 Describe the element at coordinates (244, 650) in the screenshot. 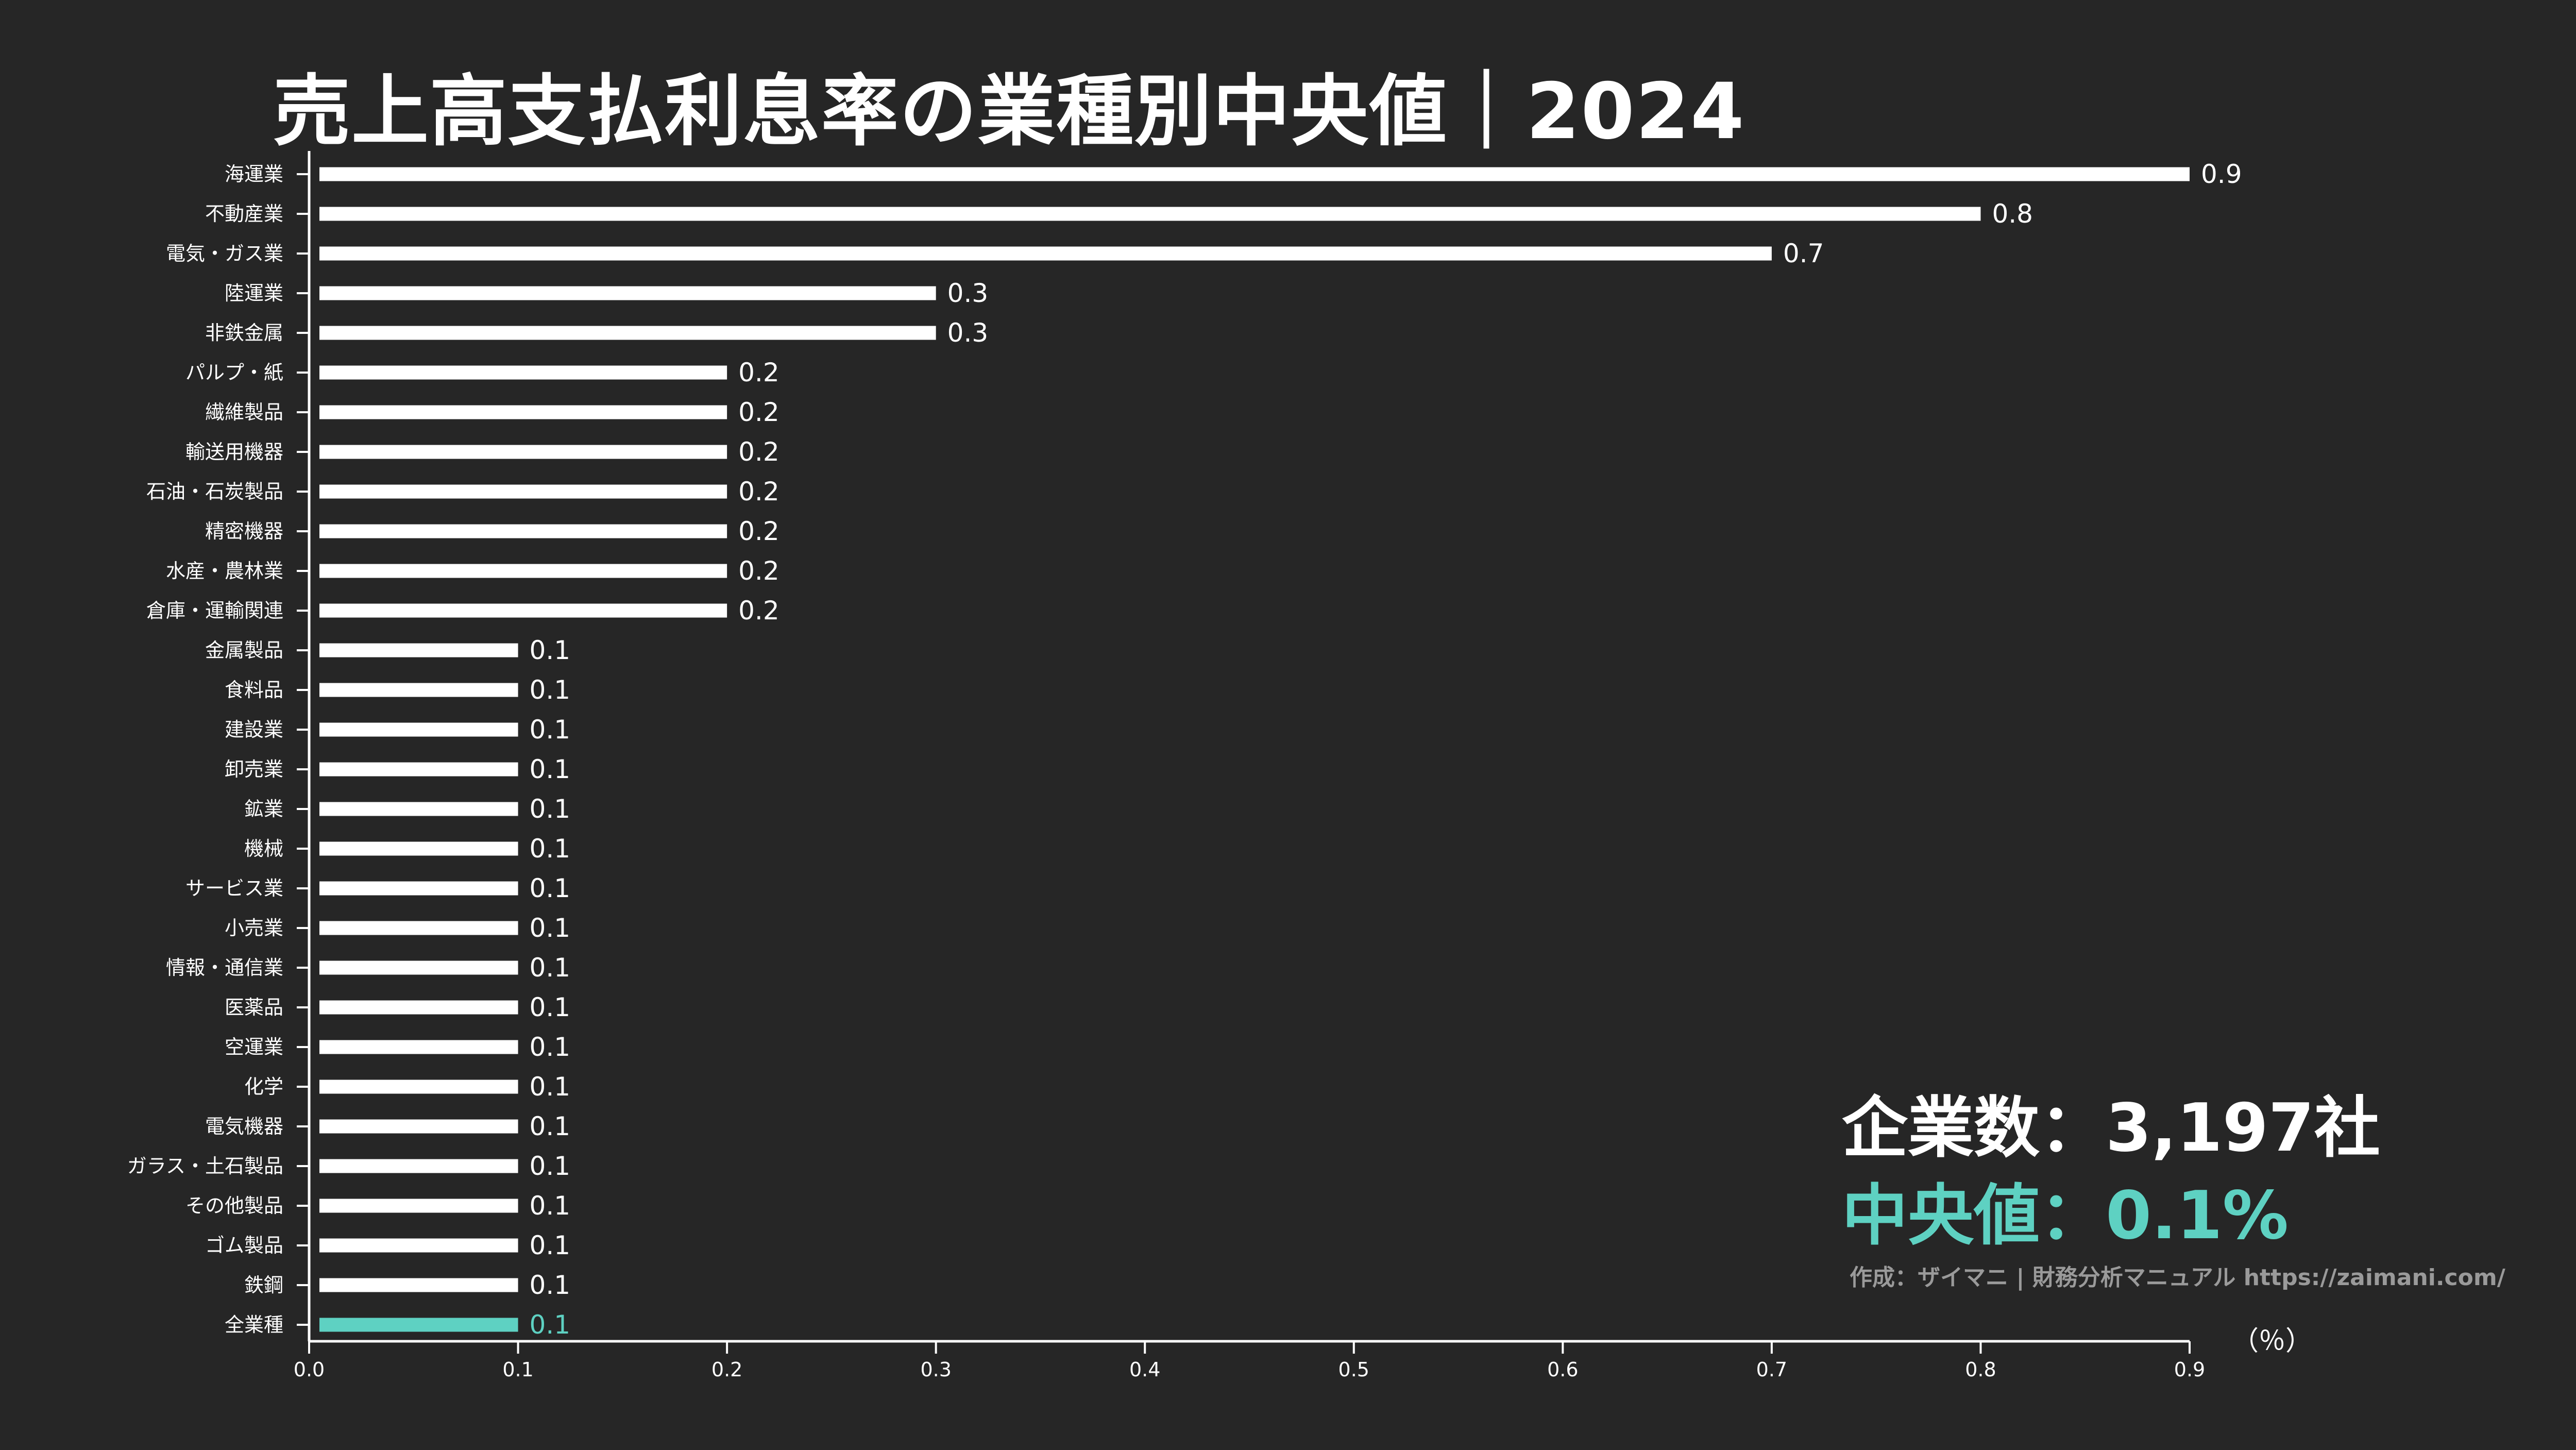

I see `category-label: 金属製品` at that location.